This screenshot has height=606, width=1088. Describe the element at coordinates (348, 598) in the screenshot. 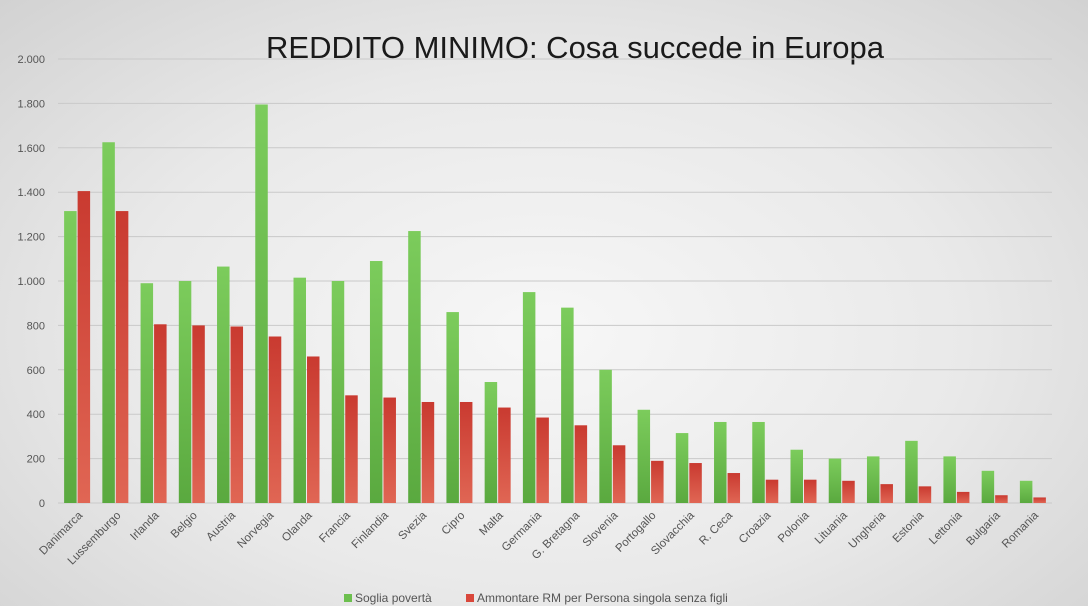

I see `legend-swatch-soglia` at that location.